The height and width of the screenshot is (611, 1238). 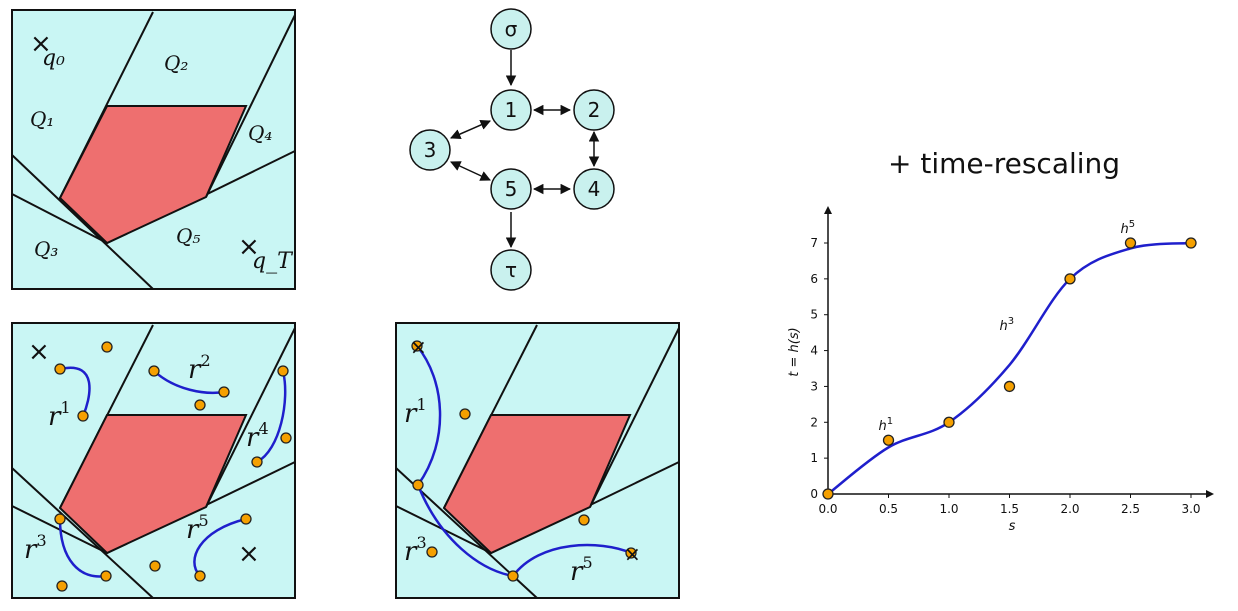 What do you see at coordinates (430, 150) in the screenshot?
I see `svg-text: 3` at bounding box center [430, 150].